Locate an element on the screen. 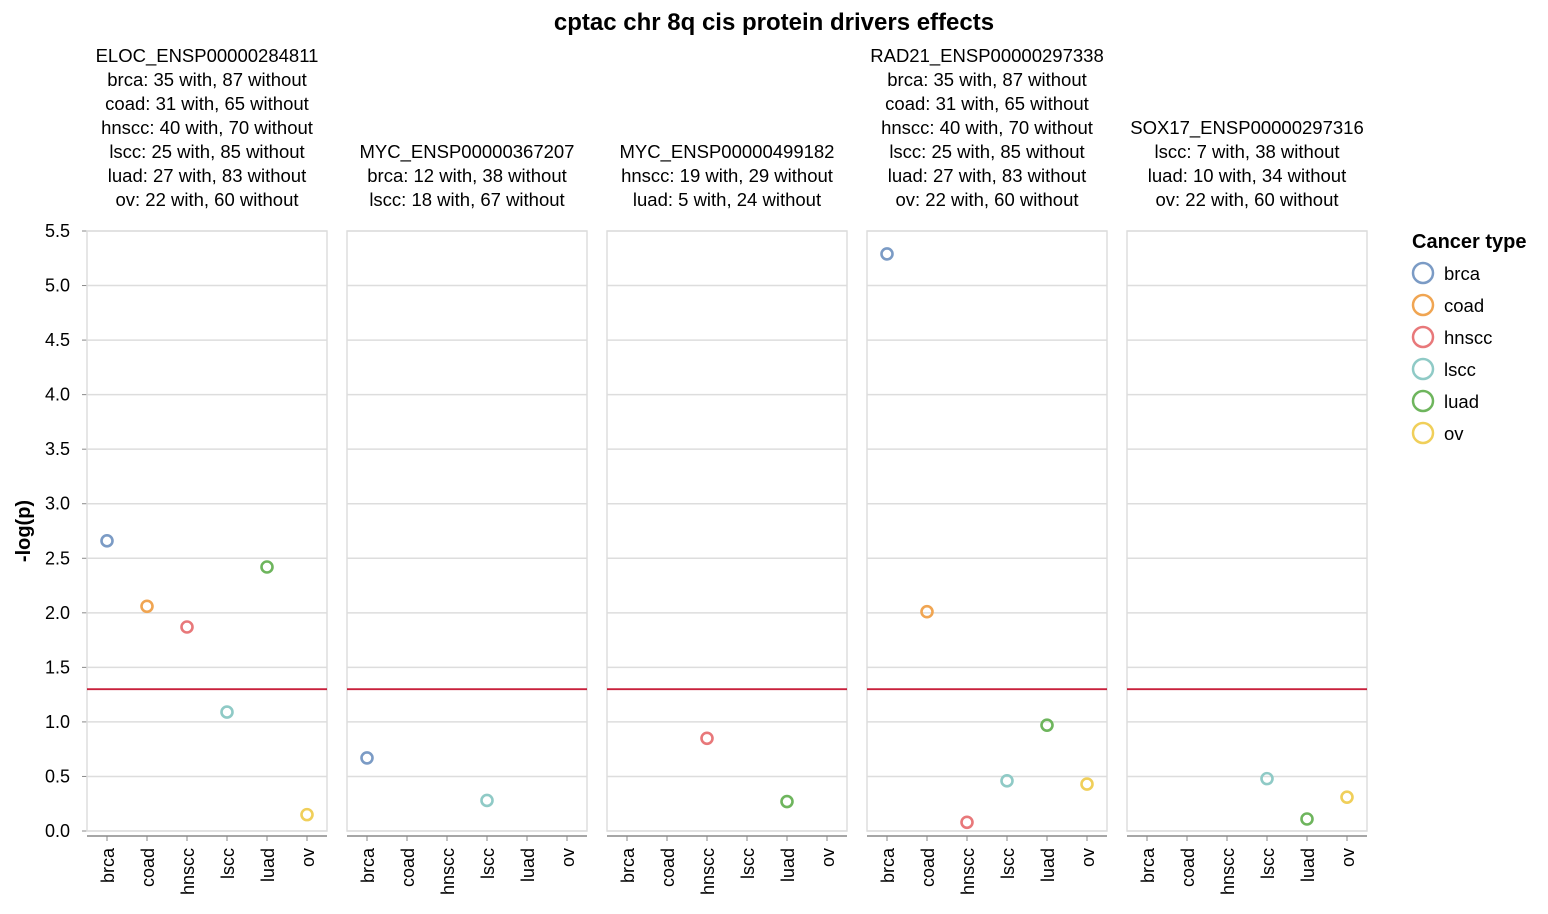 The image size is (1548, 914). legend-label: coad is located at coordinates (1464, 305).